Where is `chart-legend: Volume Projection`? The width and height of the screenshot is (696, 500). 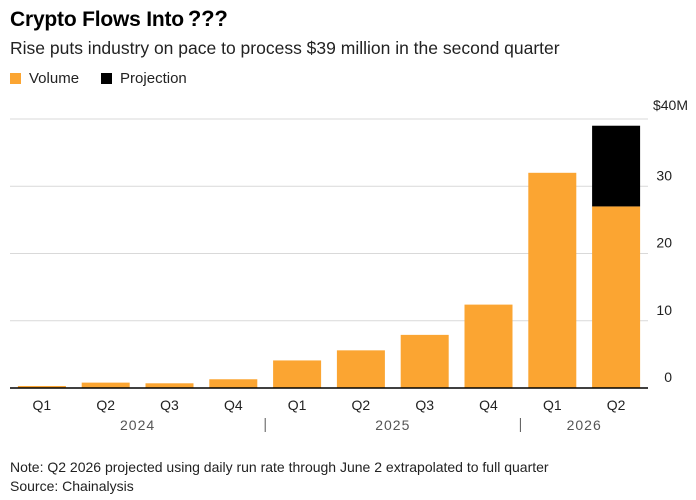
chart-legend: Volume Projection is located at coordinates (109, 78).